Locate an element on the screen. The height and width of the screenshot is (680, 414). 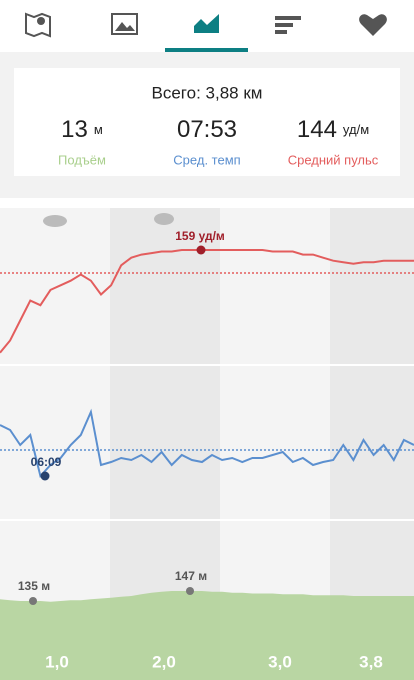
stat-number: 13 is located at coordinates (74, 129).